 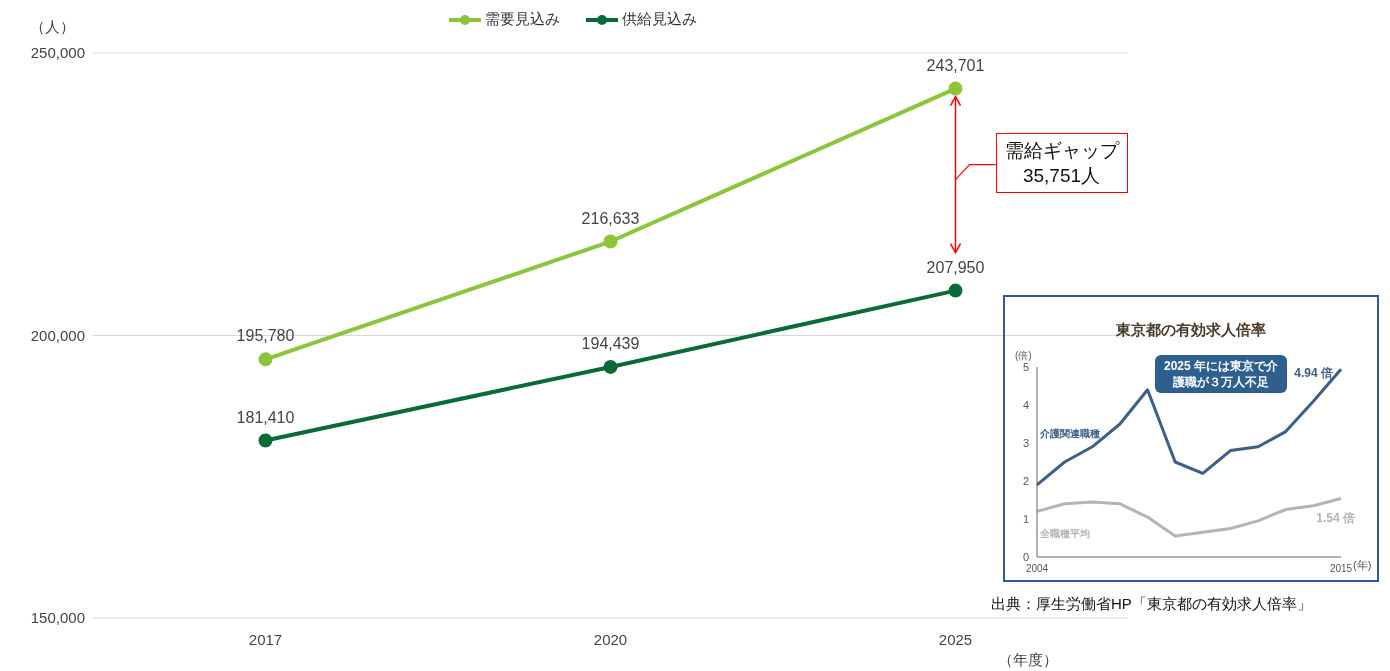 What do you see at coordinates (1313, 373) in the screenshot?
I see `data-label: 4.94 倍` at bounding box center [1313, 373].